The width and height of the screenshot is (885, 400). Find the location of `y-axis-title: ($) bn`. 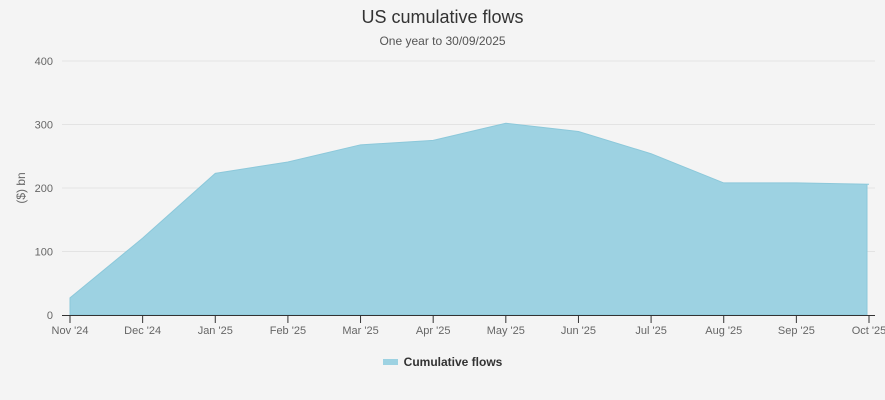

y-axis-title: ($) bn is located at coordinates (21, 187).